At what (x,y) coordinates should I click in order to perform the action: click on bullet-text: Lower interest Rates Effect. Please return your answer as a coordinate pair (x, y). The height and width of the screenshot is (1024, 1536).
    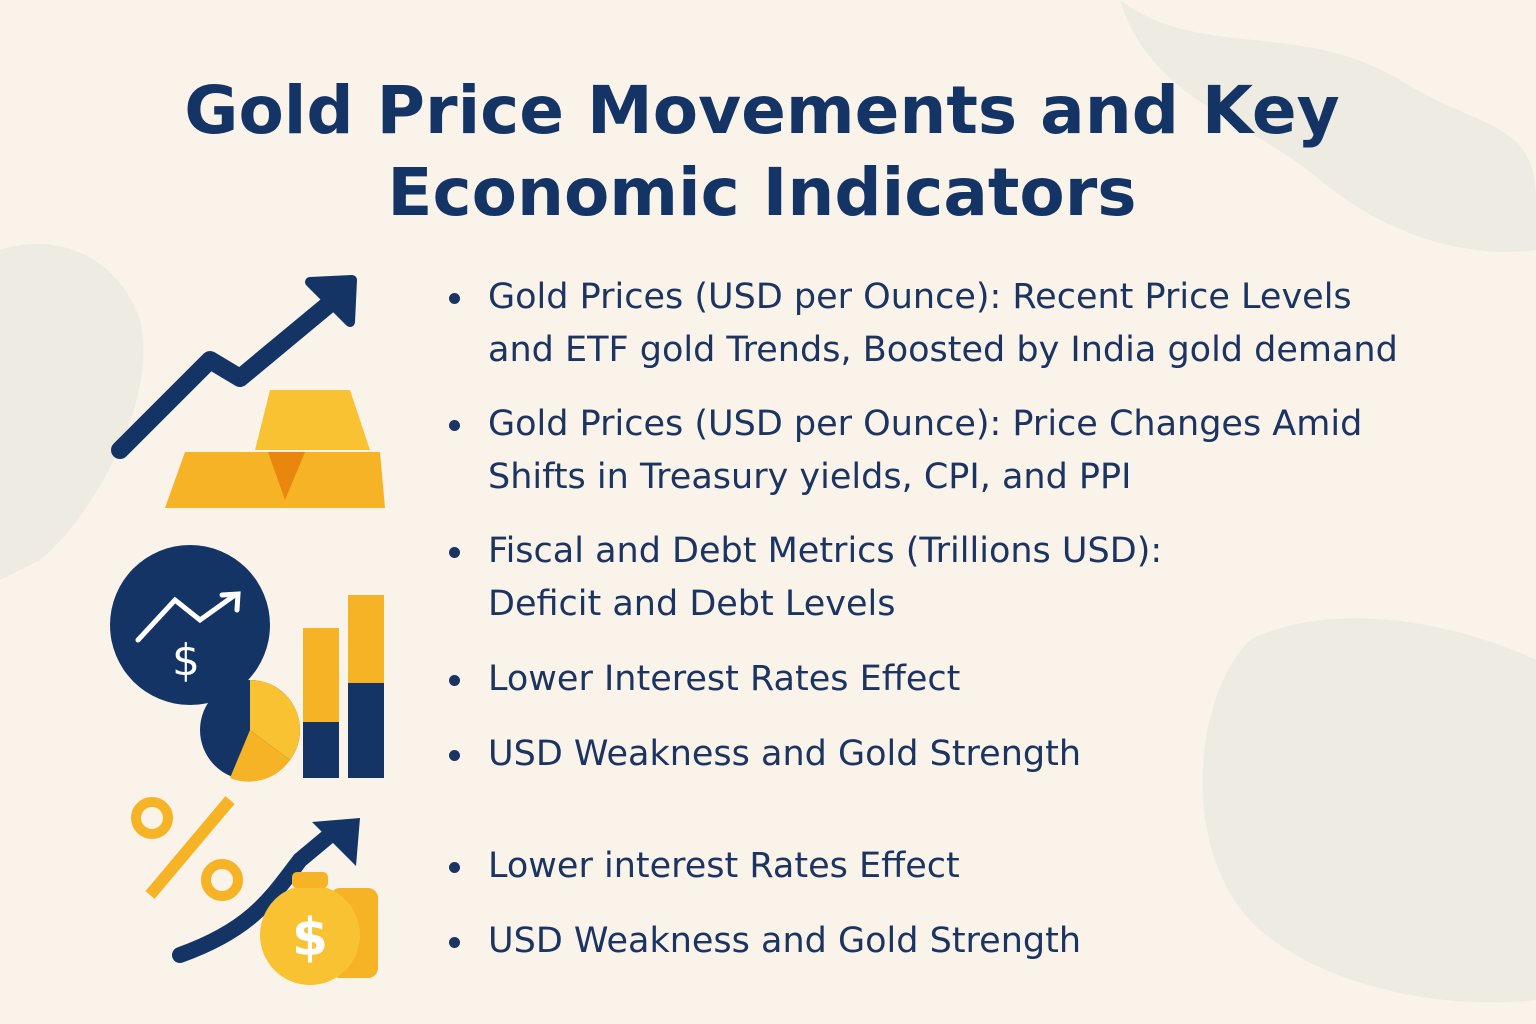
    Looking at the image, I should click on (724, 866).